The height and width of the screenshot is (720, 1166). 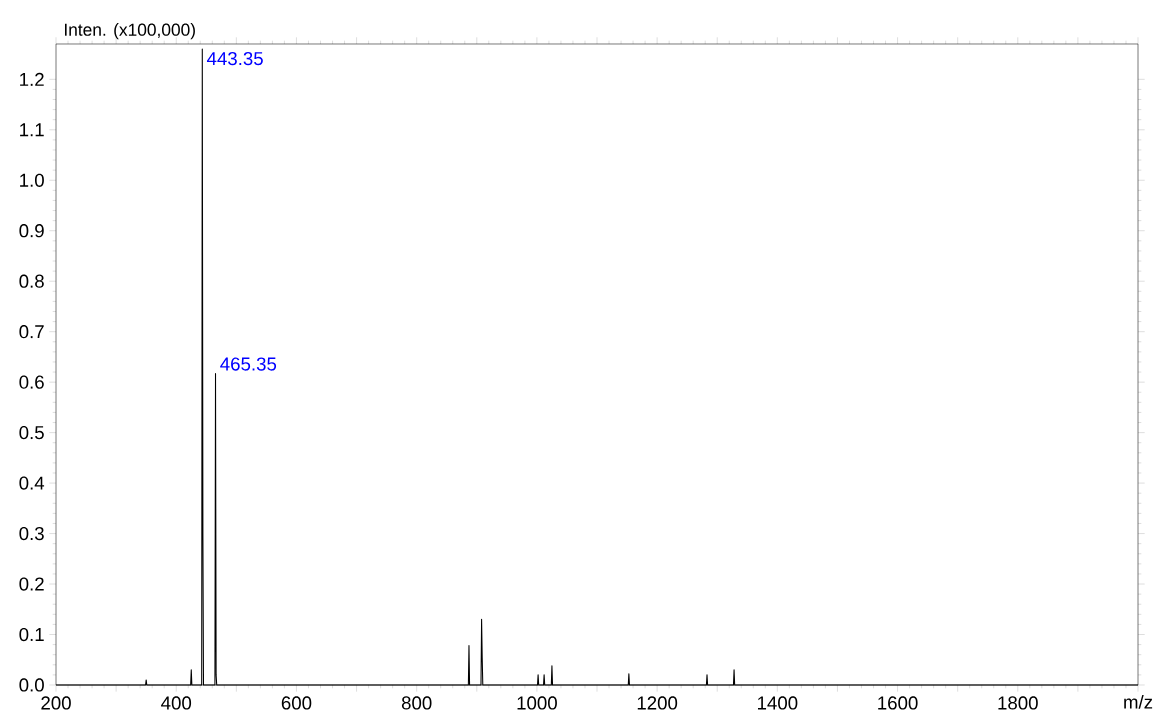 I want to click on x-tick-label: 400, so click(x=176, y=703).